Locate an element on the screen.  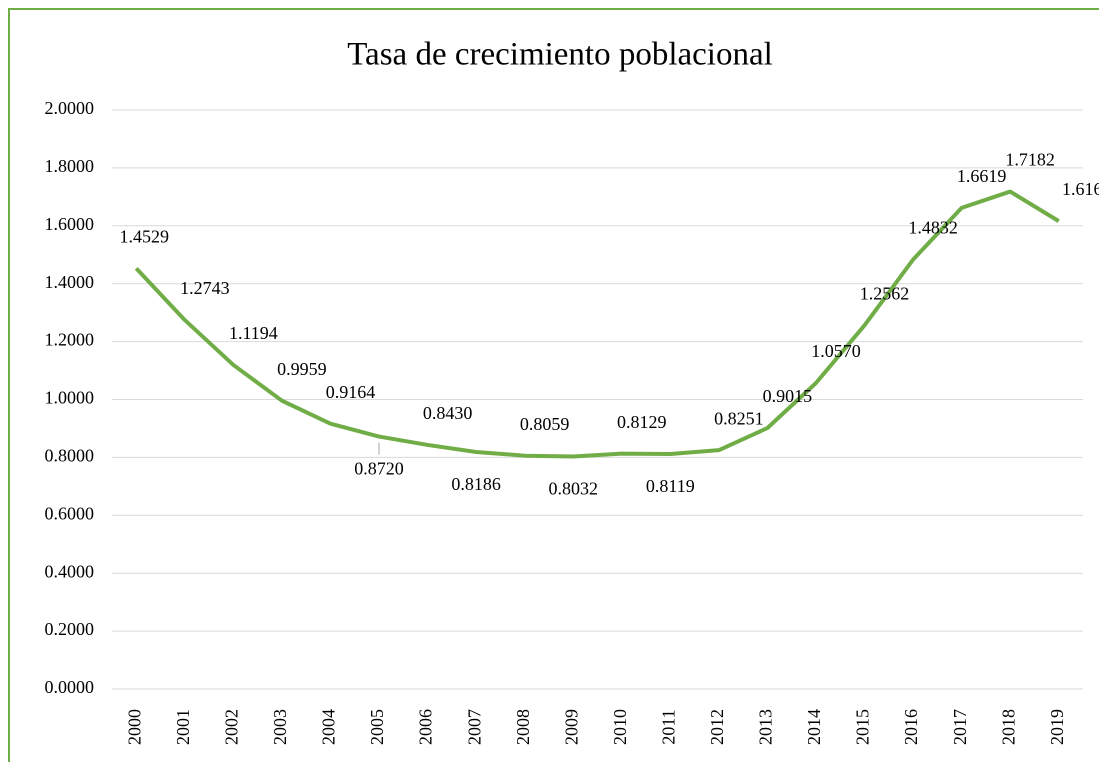
data-label: 0.8720 is located at coordinates (379, 469).